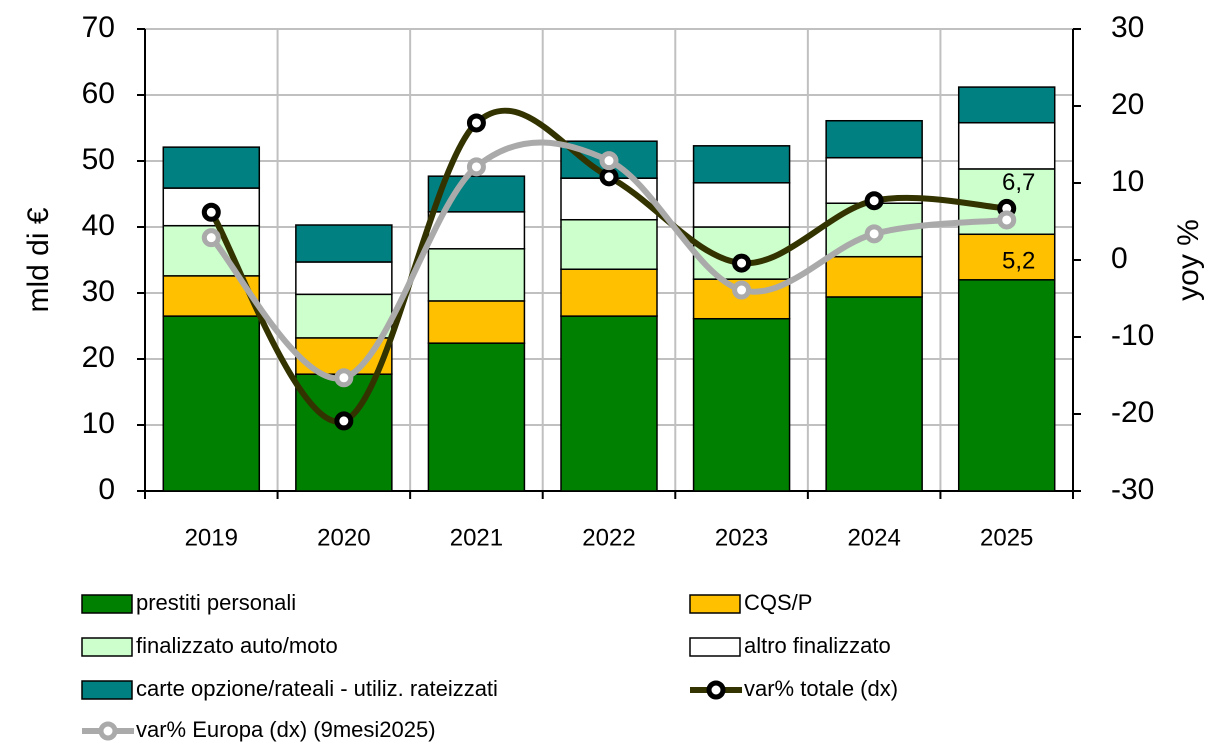 The image size is (1219, 745). I want to click on y-tick-label: 10, so click(98, 423).